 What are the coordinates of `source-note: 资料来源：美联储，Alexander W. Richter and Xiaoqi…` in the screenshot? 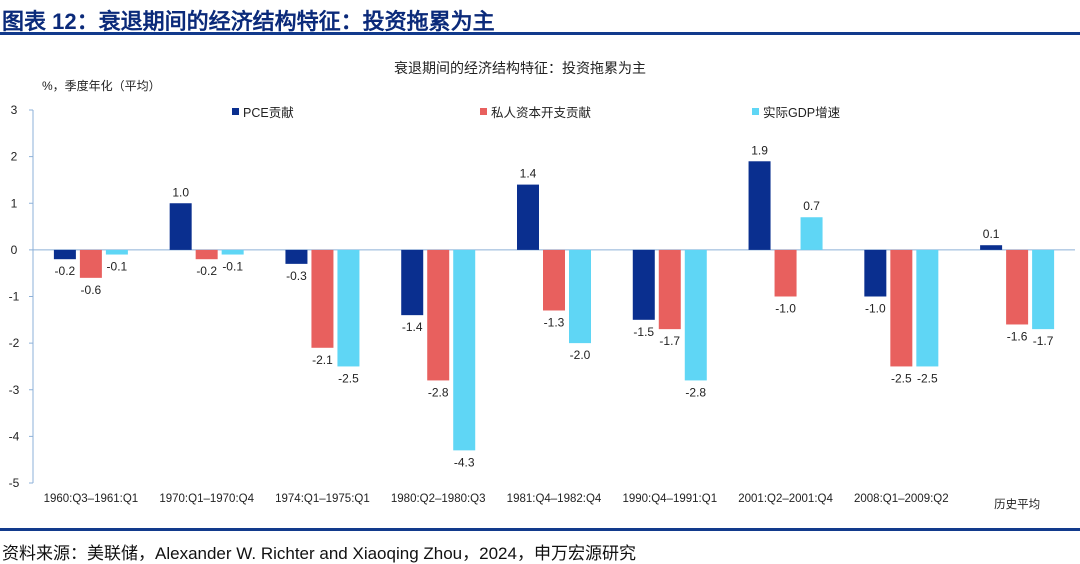 It's located at (319, 553).